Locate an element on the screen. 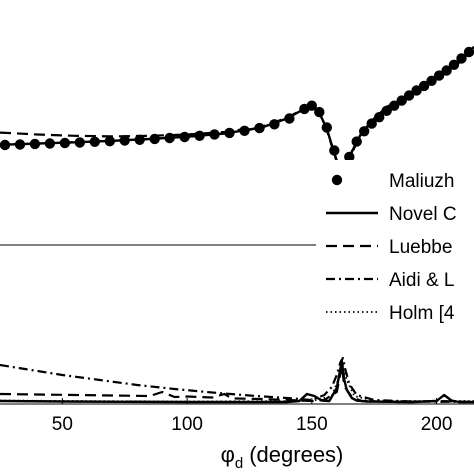  legend-items: Maliuzh Novel C Luebbe Aidi & L Holm [4 is located at coordinates (391, 247).